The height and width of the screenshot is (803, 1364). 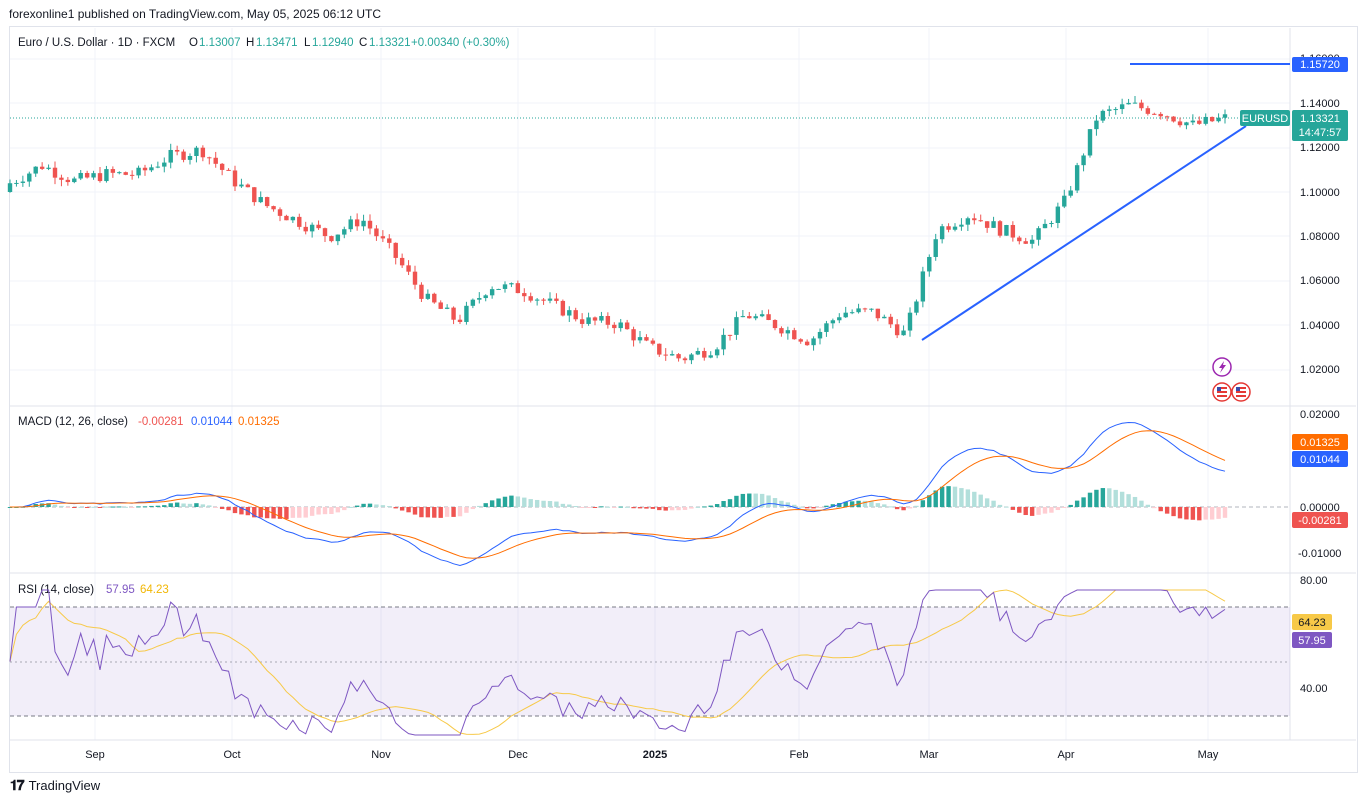 I want to click on rsi-title: RSI (14, close), so click(x=56, y=590).